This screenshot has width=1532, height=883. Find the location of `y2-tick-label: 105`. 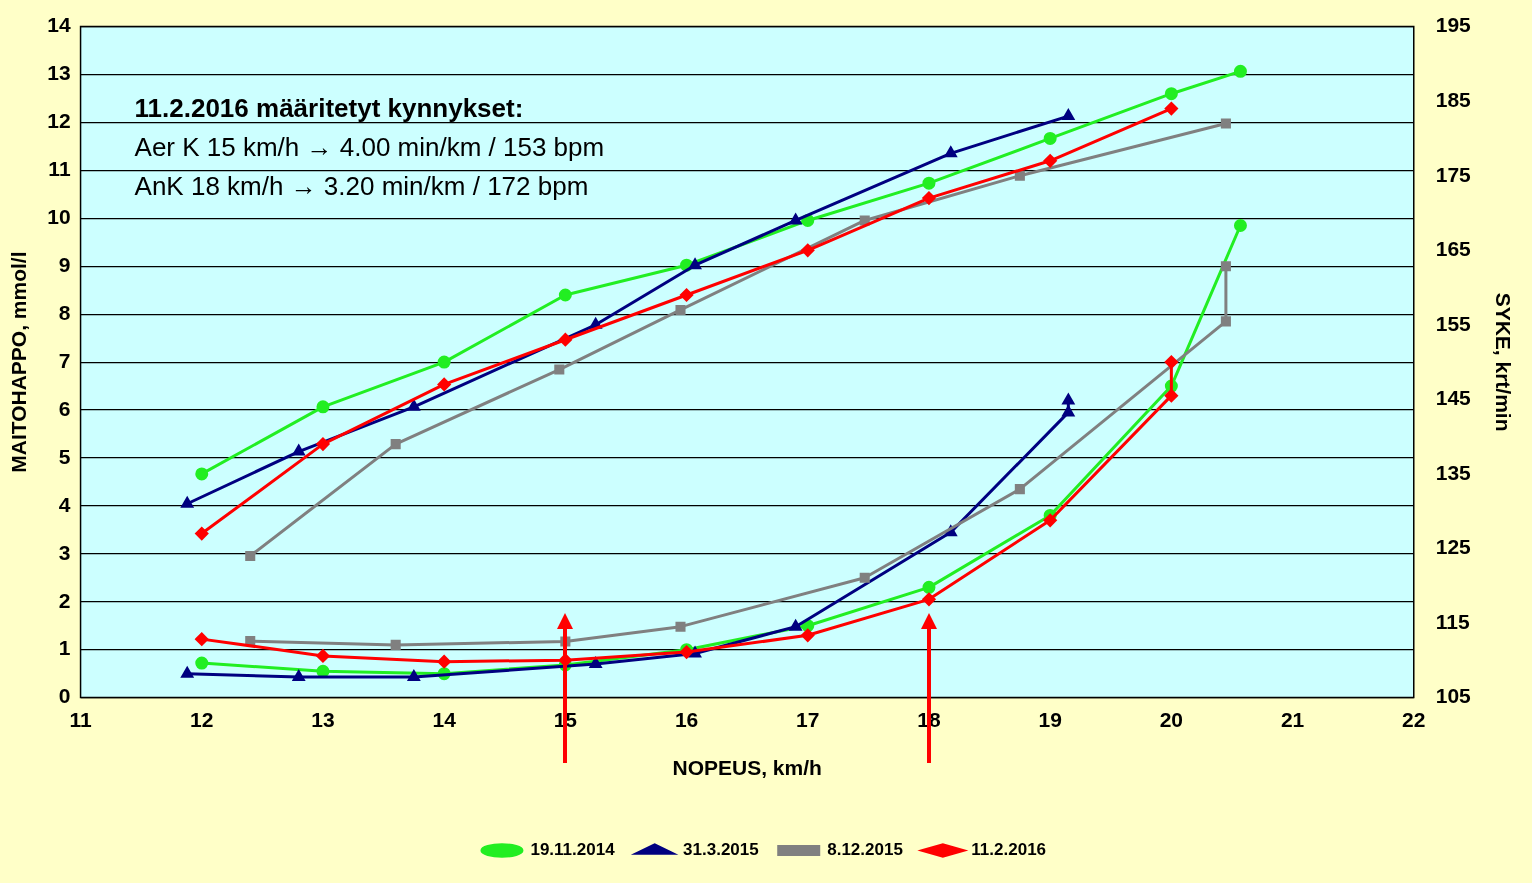

y2-tick-label: 105 is located at coordinates (1453, 696).